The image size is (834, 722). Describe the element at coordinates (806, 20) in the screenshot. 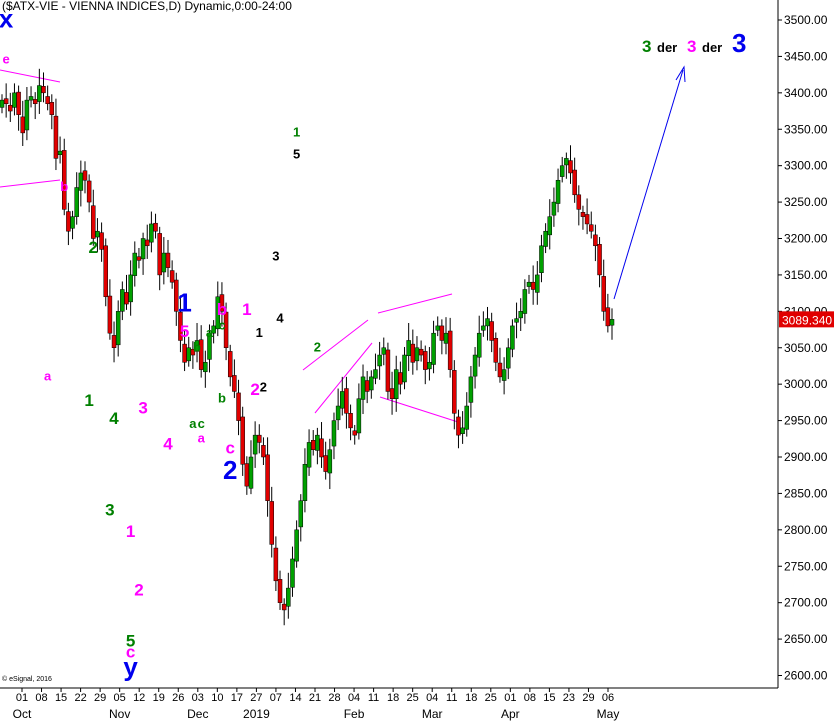

I see `y-tick-label: 3500.00` at that location.